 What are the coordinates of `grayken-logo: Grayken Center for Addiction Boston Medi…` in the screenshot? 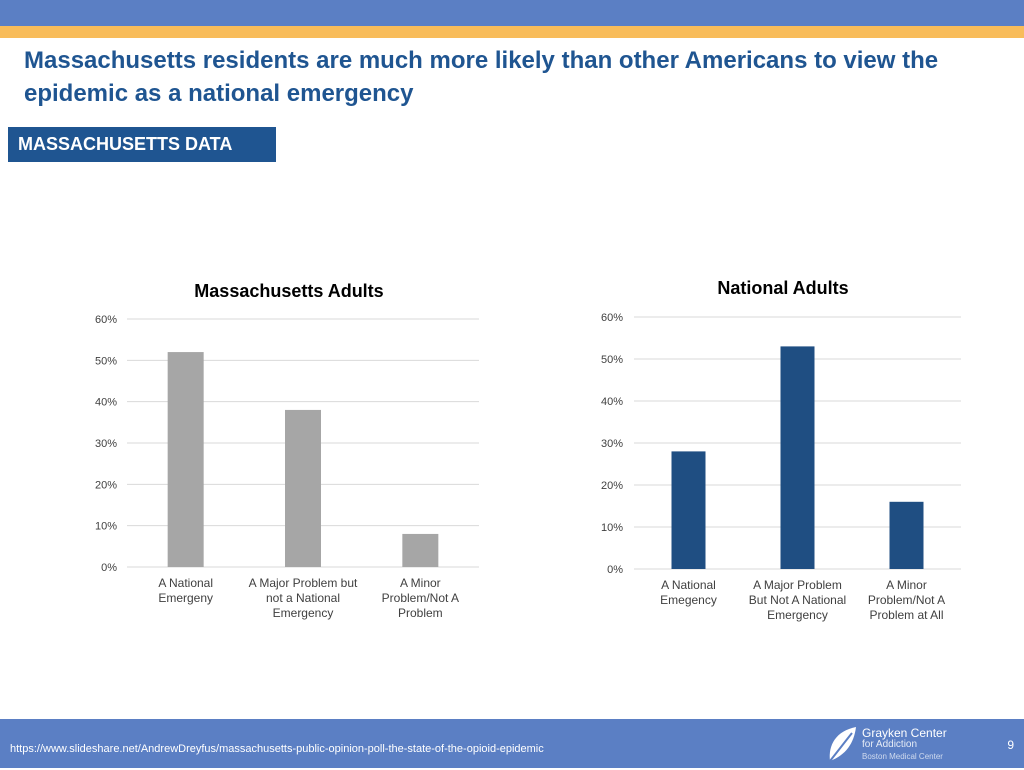 It's located at (896, 744).